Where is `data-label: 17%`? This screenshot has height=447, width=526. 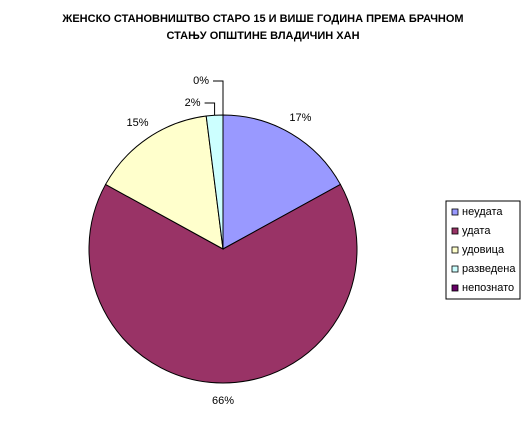
data-label: 17% is located at coordinates (300, 118).